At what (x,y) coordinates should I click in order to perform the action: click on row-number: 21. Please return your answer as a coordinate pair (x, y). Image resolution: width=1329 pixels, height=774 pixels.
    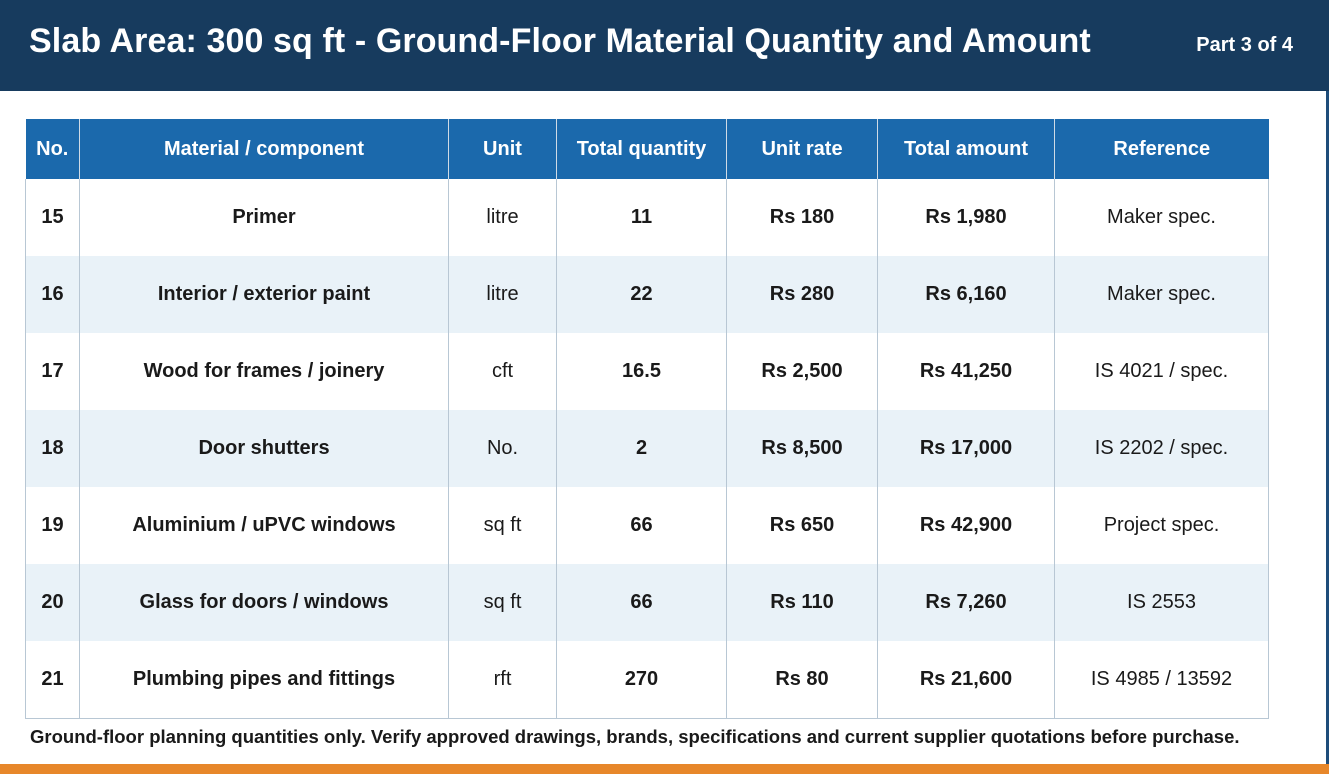
    Looking at the image, I should click on (52, 680).